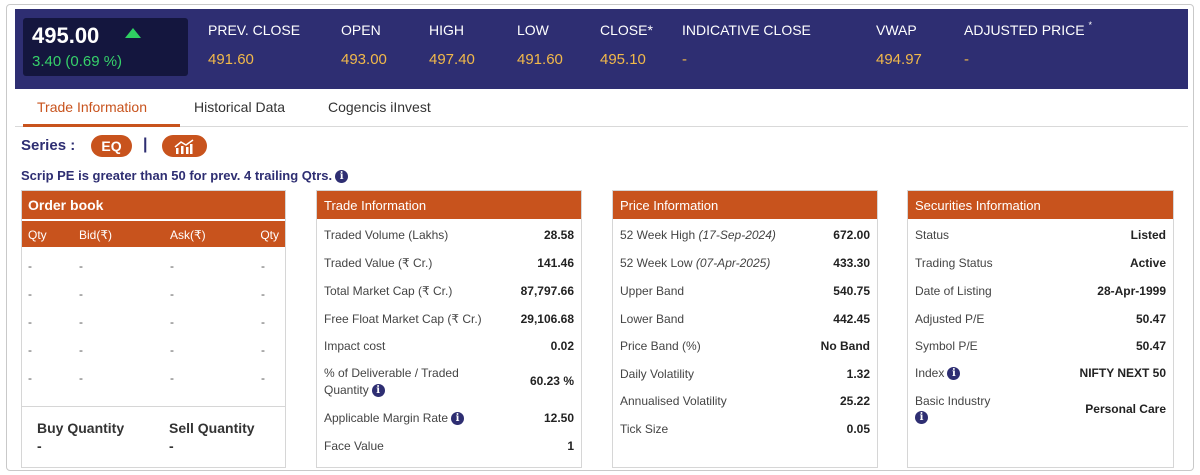 This screenshot has height=475, width=1200. What do you see at coordinates (212, 428) in the screenshot?
I see `sell-quantity-label: Sell Quantity` at bounding box center [212, 428].